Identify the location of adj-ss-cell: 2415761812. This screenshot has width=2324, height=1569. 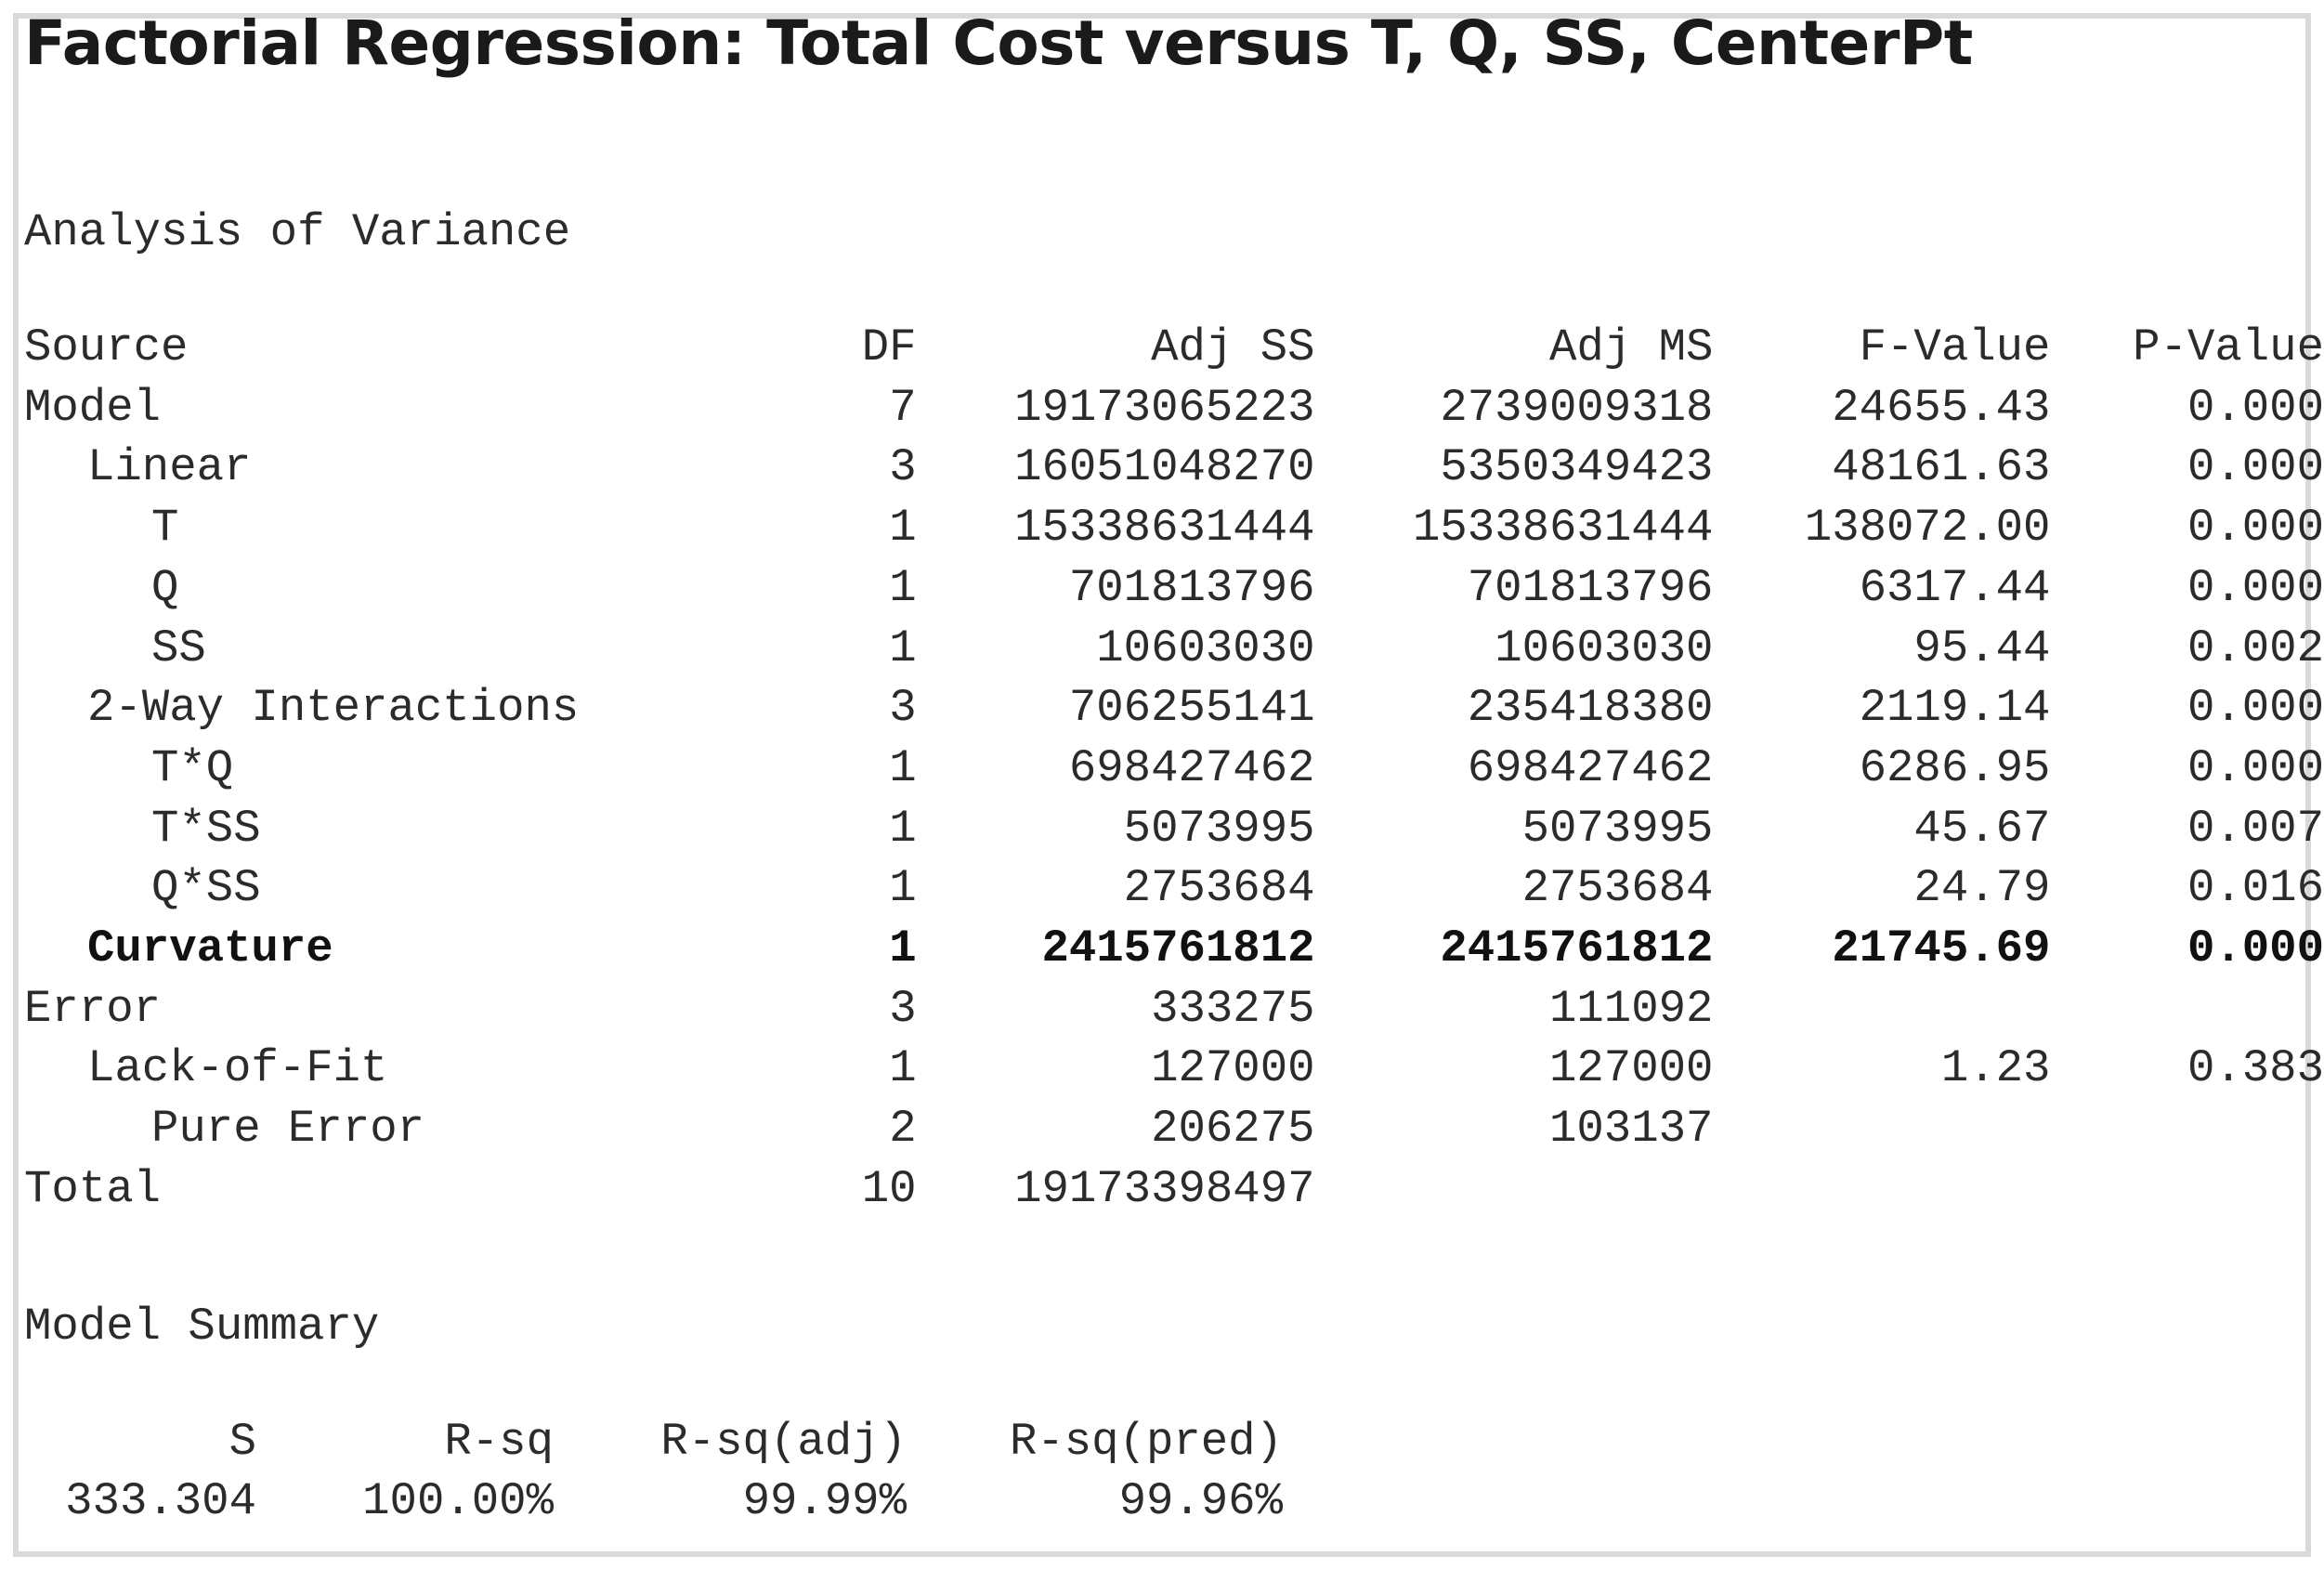
(1178, 948).